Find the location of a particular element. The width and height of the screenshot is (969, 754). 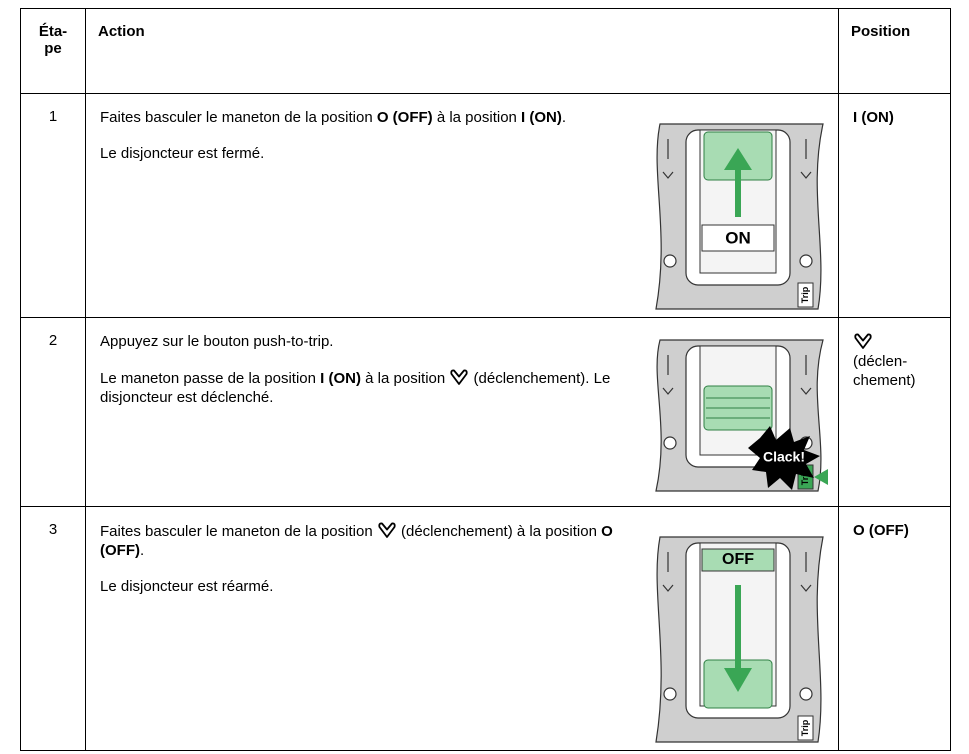

state-label: OFF is located at coordinates (738, 559).